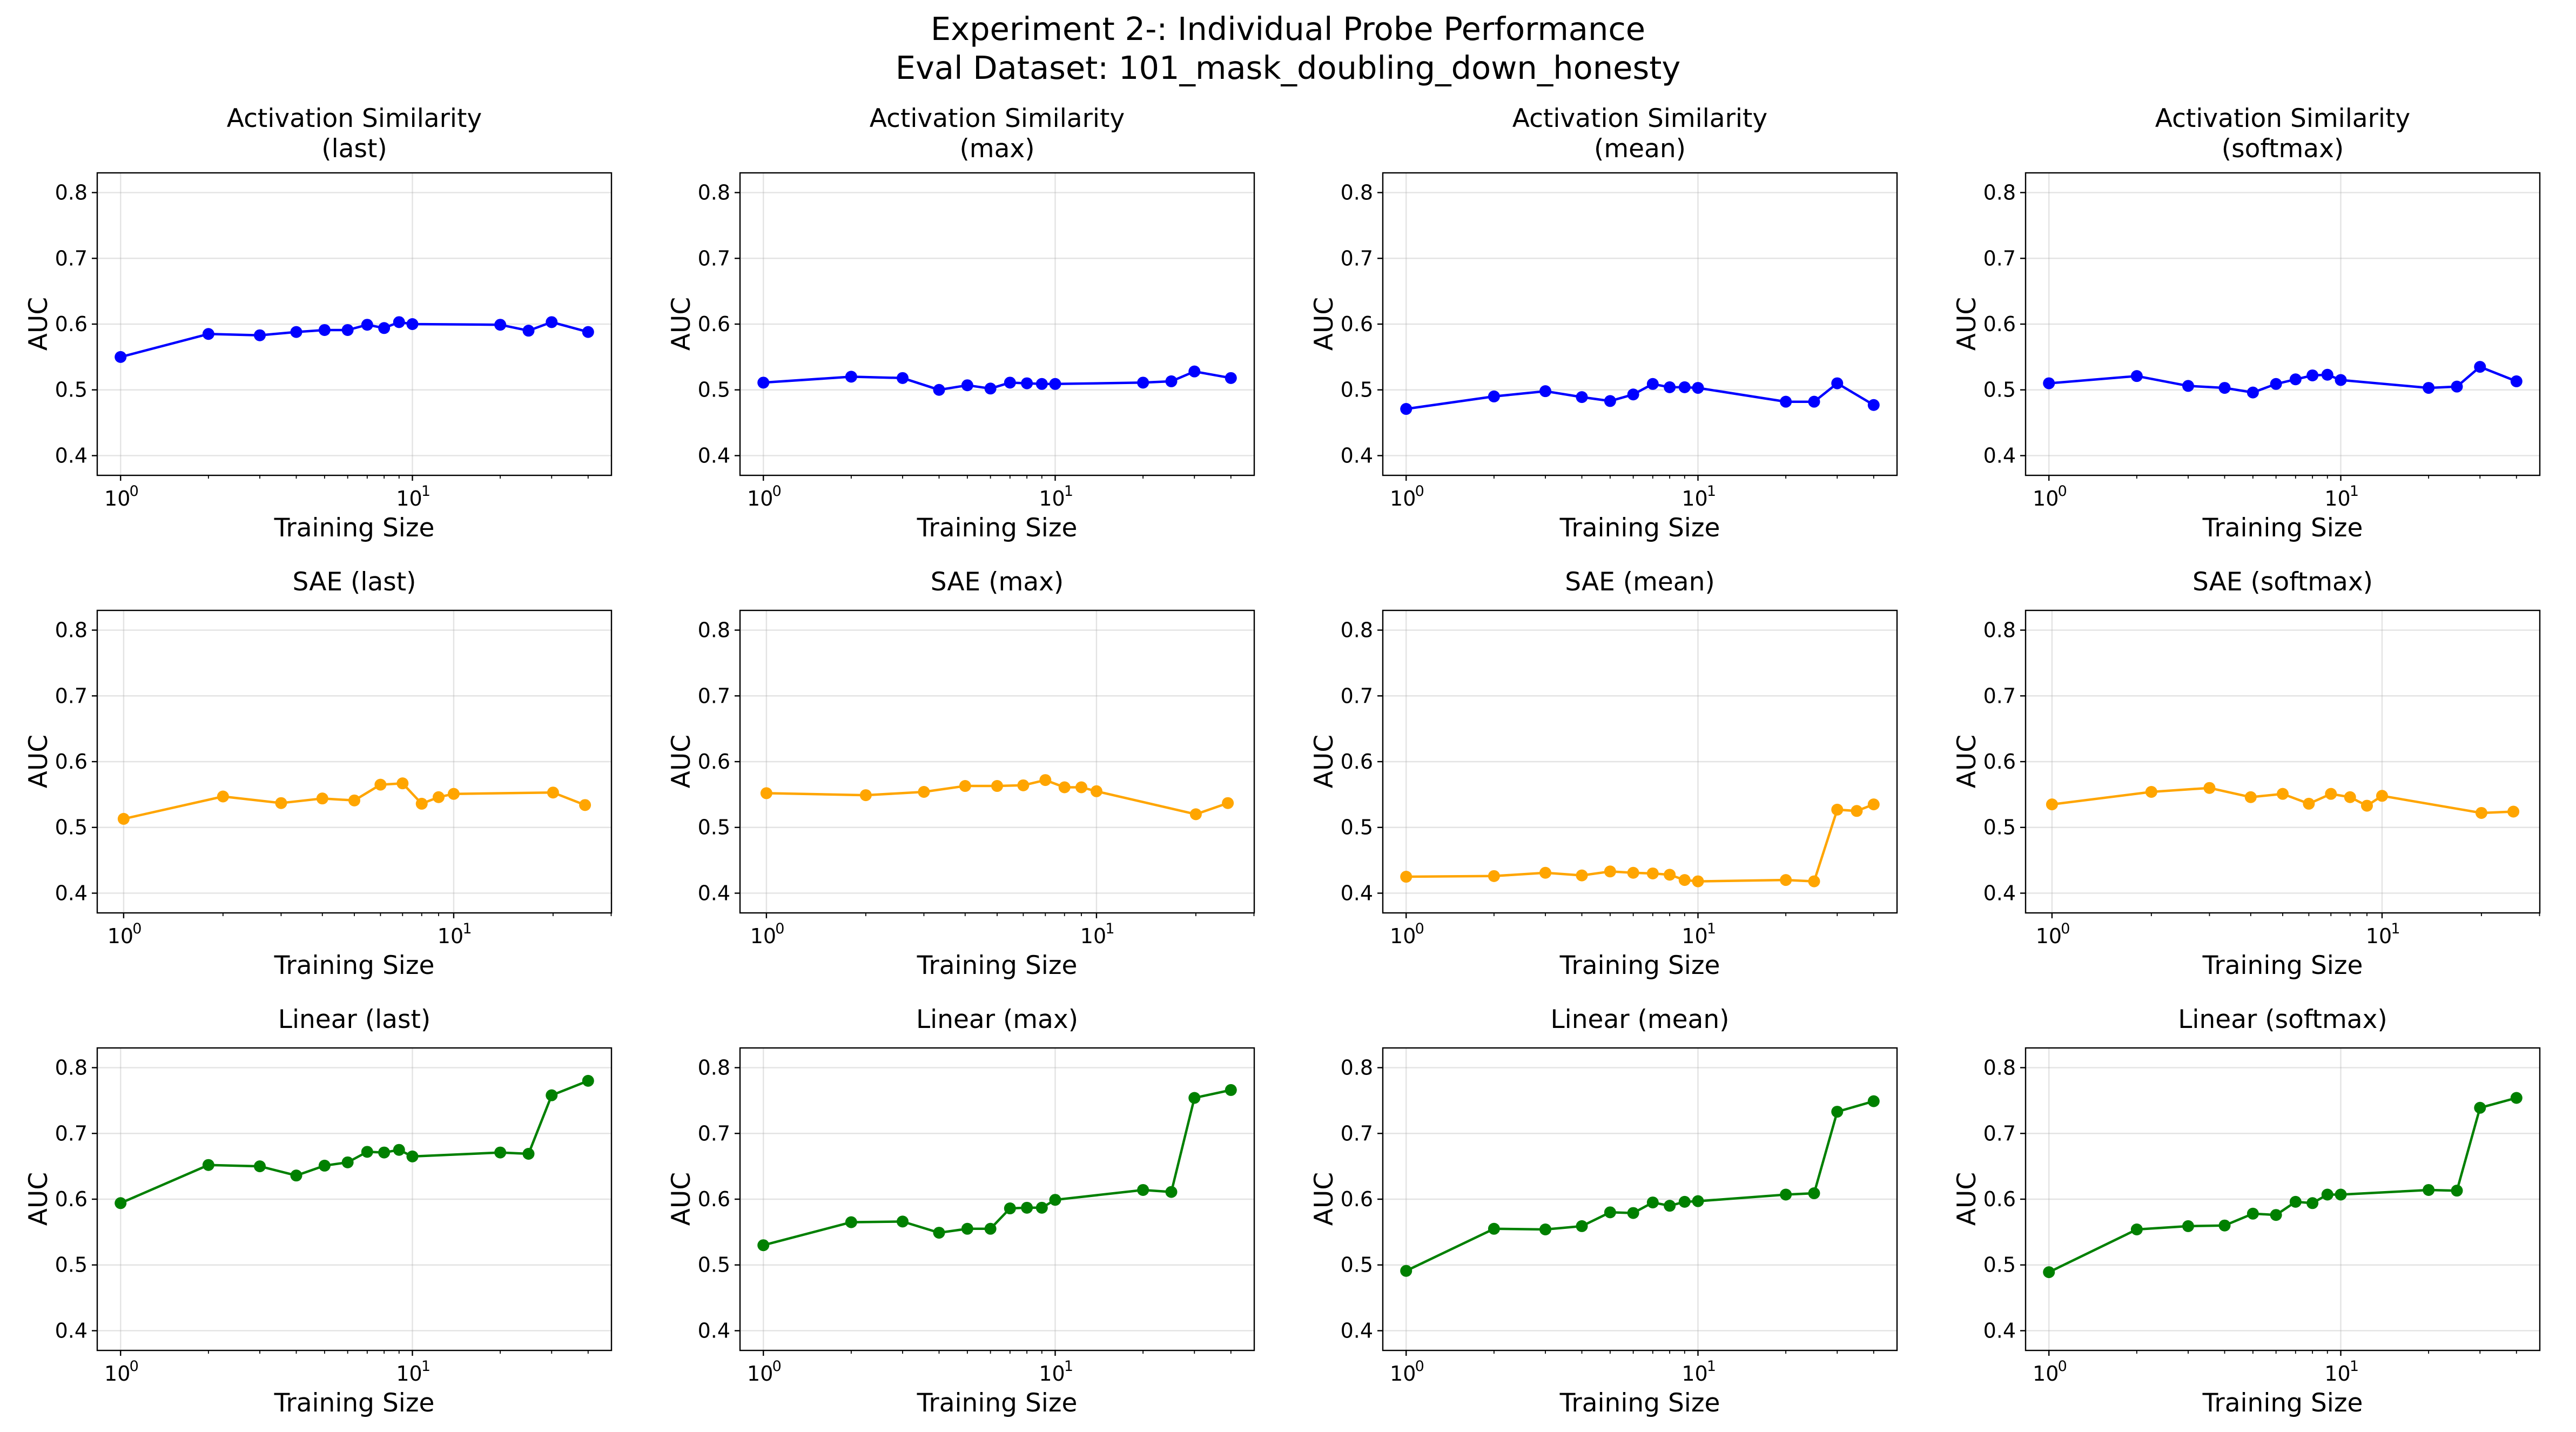  Describe the element at coordinates (997, 582) in the screenshot. I see `subplot-title-line: SAE (max)` at that location.